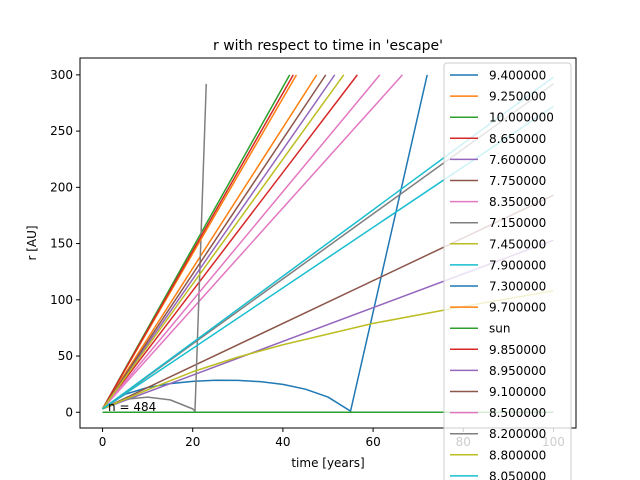 This screenshot has width=640, height=480. Describe the element at coordinates (517, 434) in the screenshot. I see `legend-label-17: 8.200000` at that location.